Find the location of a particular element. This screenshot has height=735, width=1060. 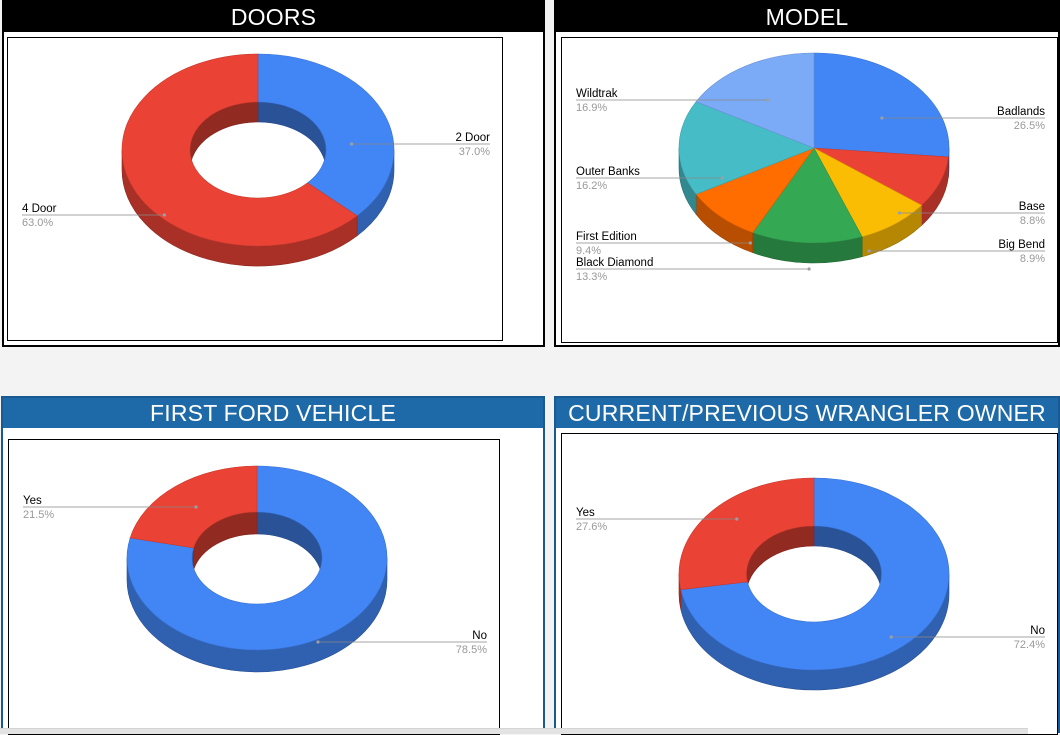

slice-percent-no: 72.4% is located at coordinates (1029, 645).